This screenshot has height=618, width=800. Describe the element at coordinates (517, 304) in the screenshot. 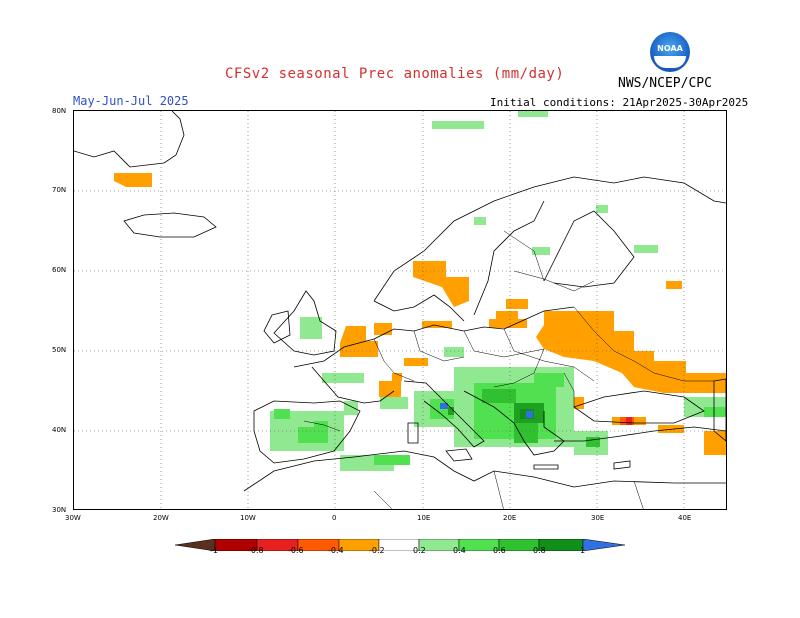

I see `anomaly-baltic-dry` at that location.